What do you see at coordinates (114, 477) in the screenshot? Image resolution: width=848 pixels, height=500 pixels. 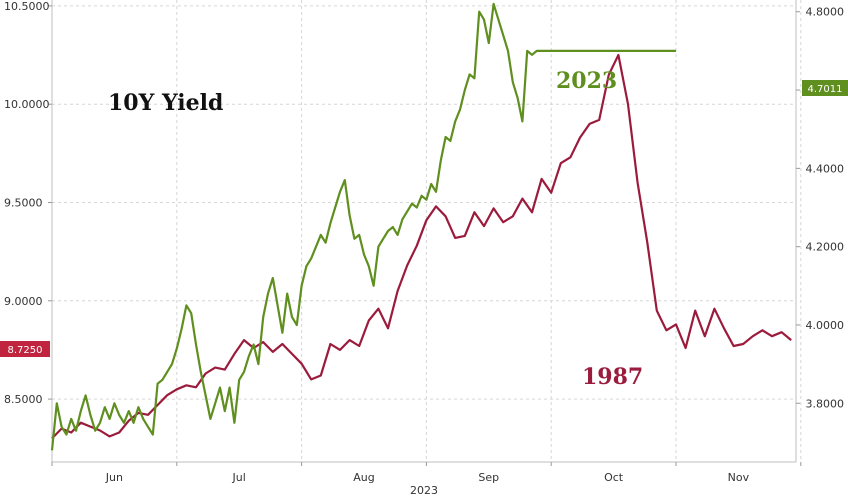 I see `x-tick-label: Jun` at bounding box center [114, 477].